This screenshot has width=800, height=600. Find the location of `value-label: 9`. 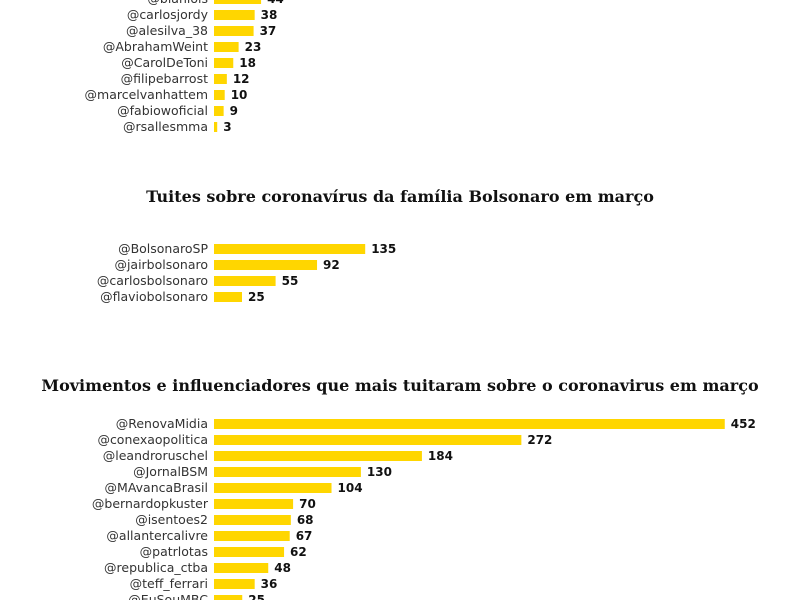

value-label: 9 is located at coordinates (234, 111).